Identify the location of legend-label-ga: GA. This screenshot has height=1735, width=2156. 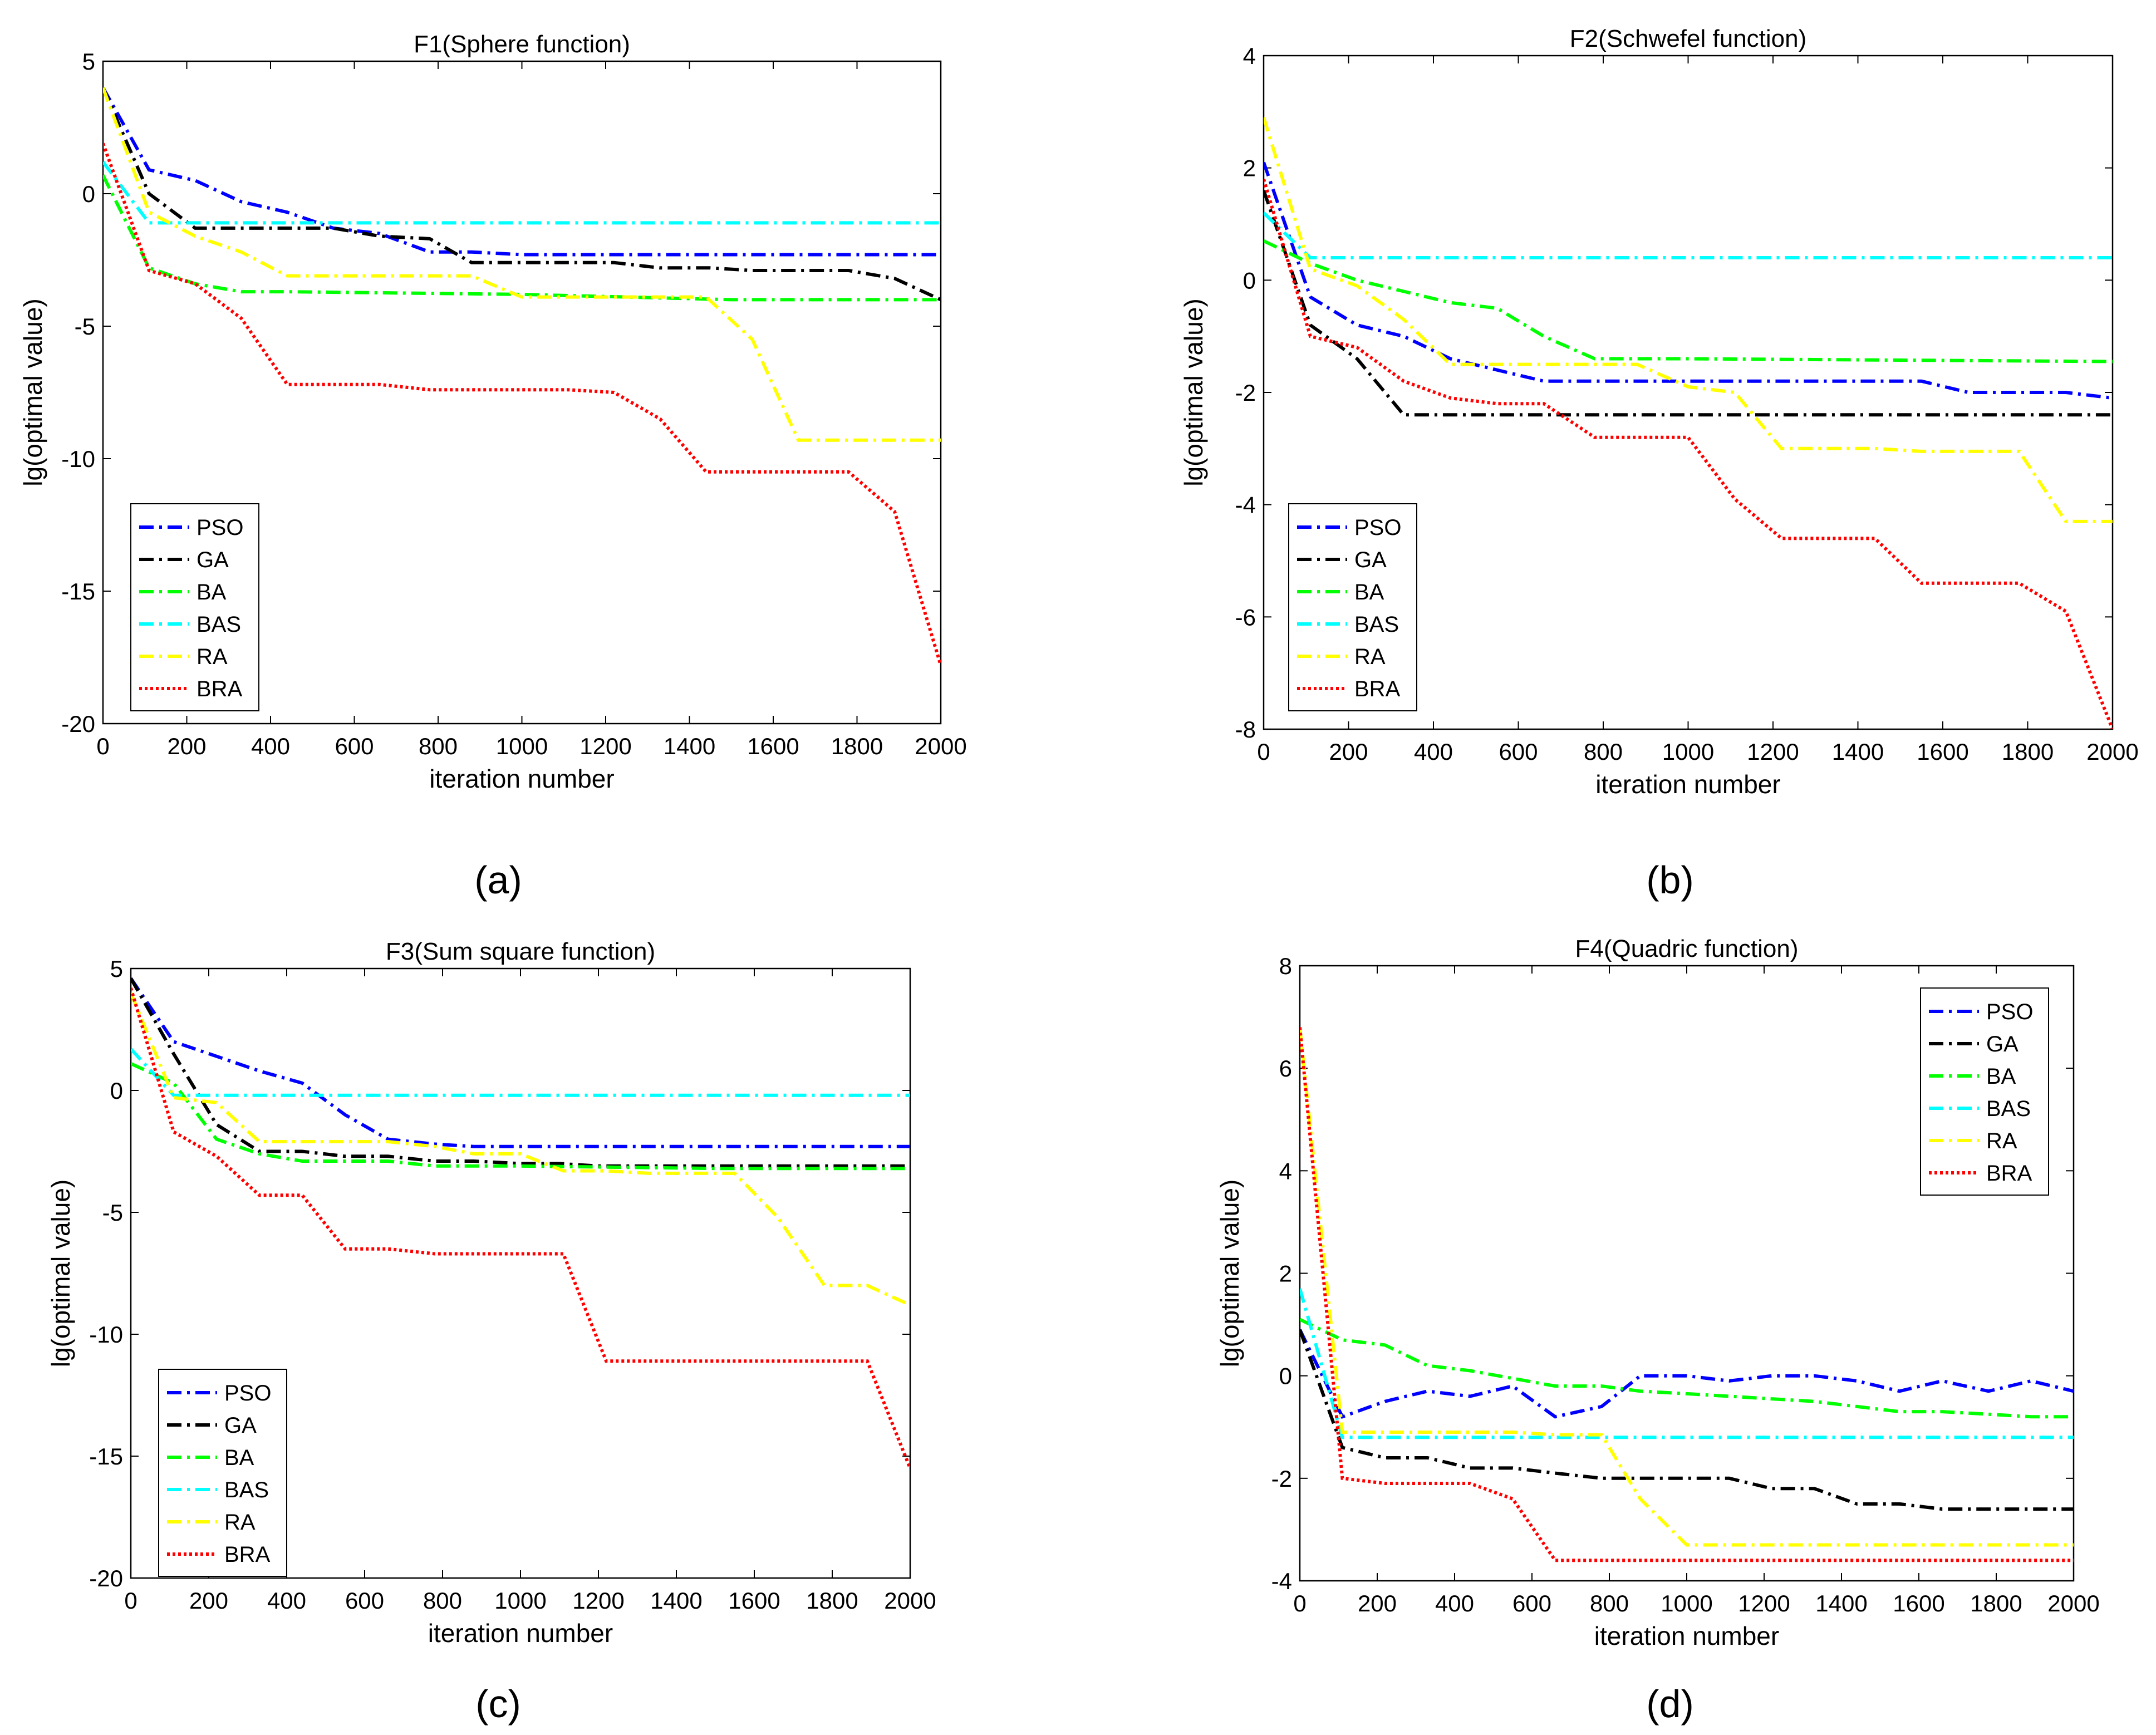
(2003, 1044).